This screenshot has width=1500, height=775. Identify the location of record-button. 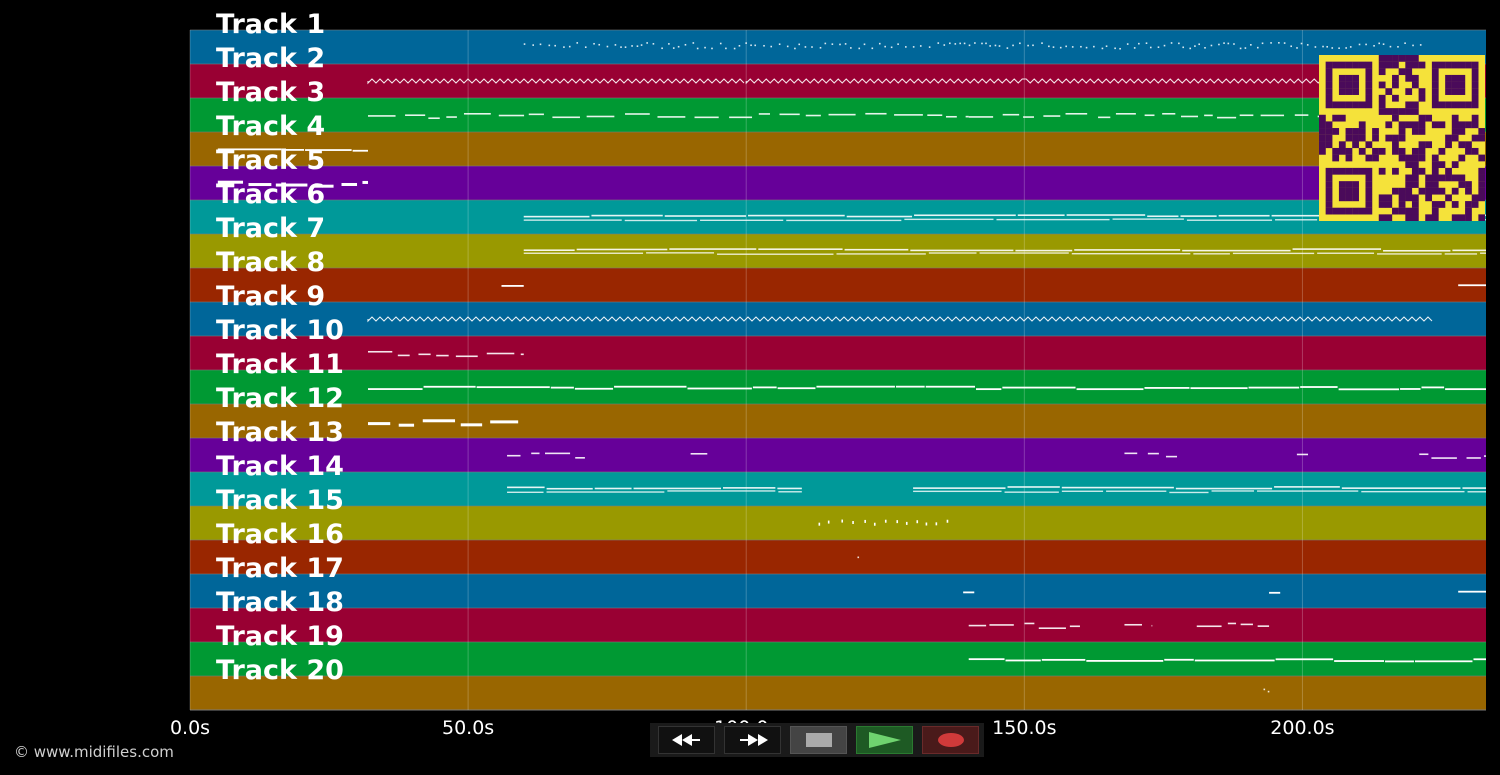
(950, 740).